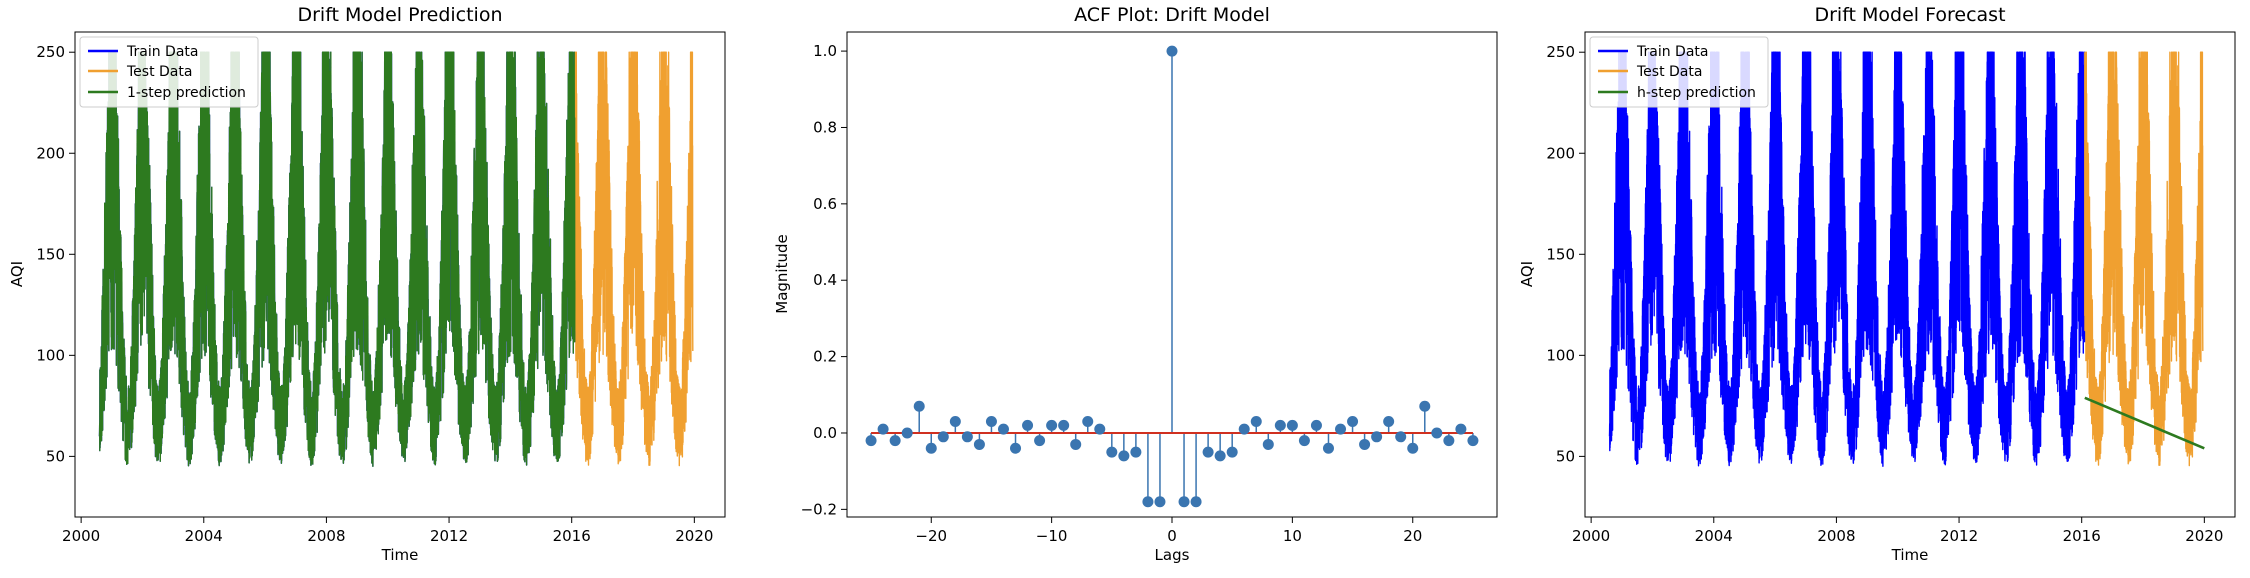 Image resolution: width=2250 pixels, height=578 pixels. What do you see at coordinates (931, 536) in the screenshot?
I see `x-tick-label: −20` at bounding box center [931, 536].